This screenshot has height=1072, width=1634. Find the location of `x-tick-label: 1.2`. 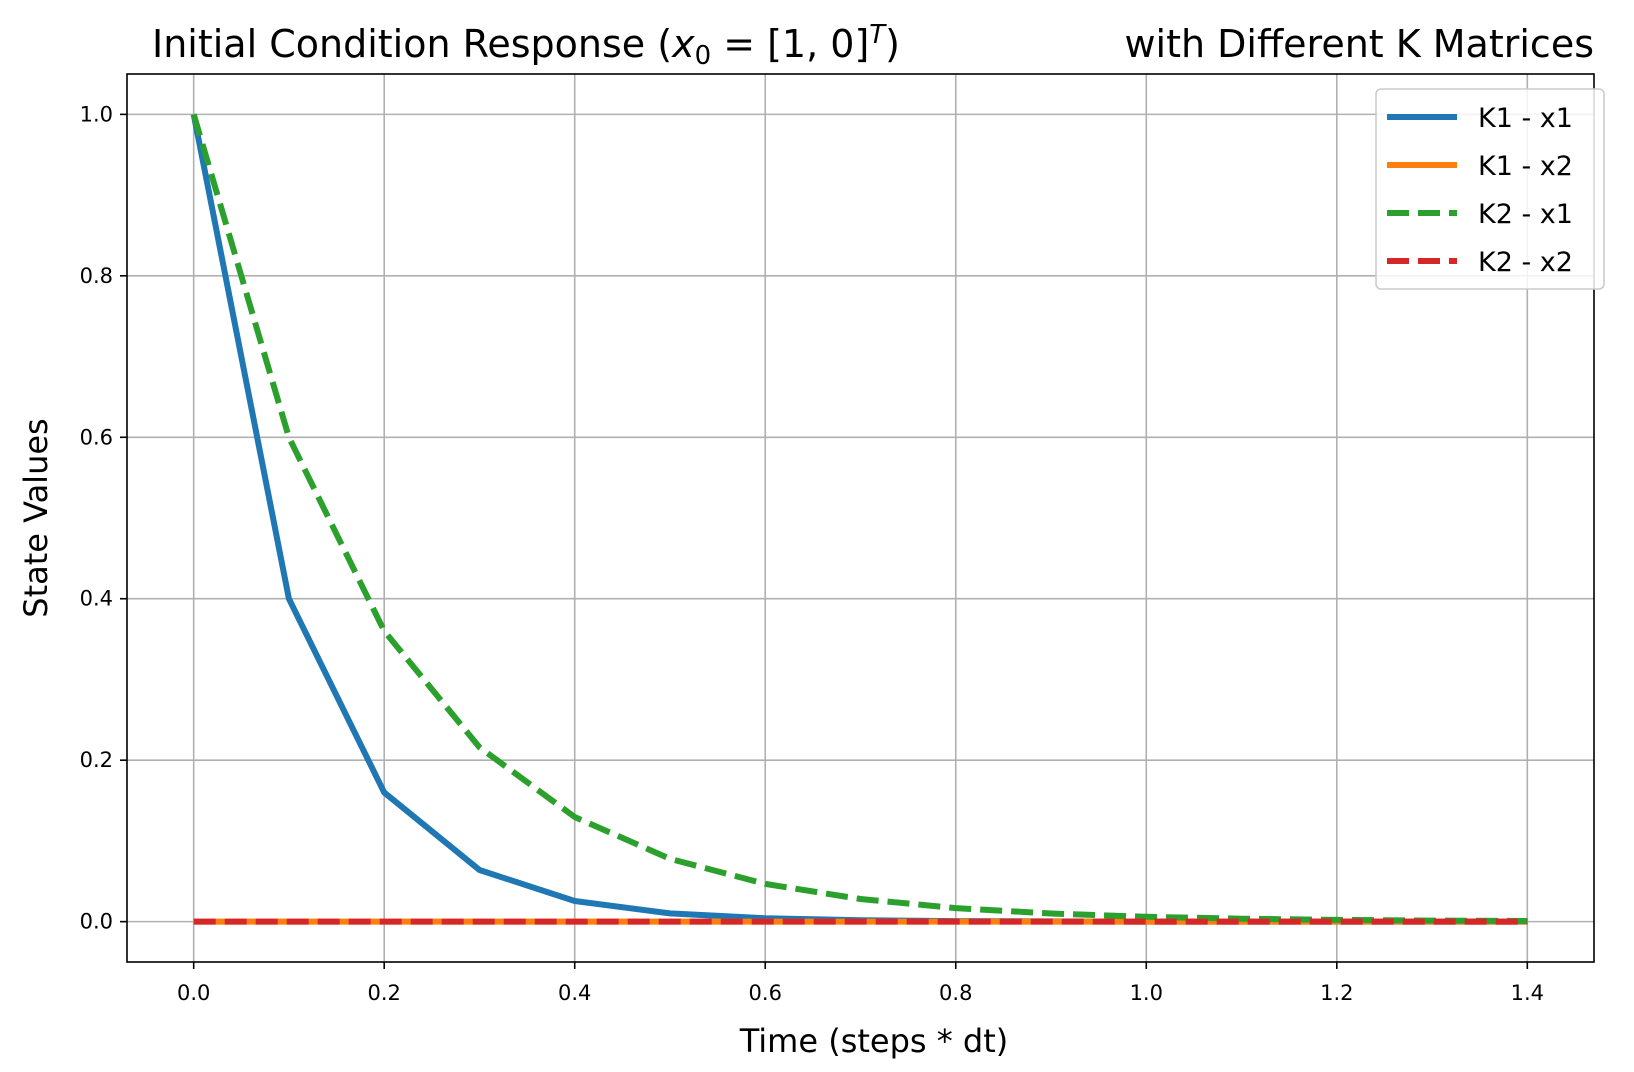

x-tick-label: 1.2 is located at coordinates (1336, 993).